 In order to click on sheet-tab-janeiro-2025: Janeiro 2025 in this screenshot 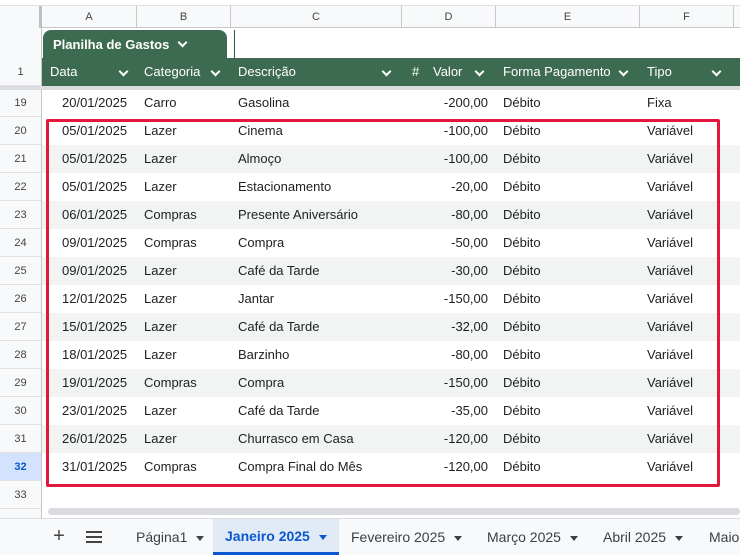, I will do `click(276, 537)`.